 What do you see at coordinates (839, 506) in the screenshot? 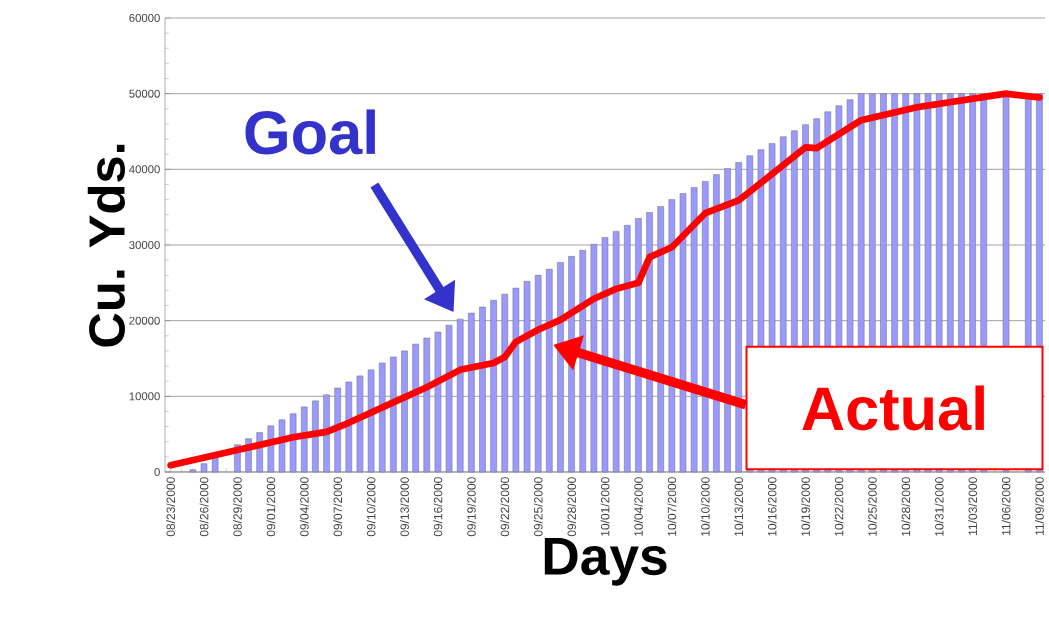
I see `x-tick-label: 10/22/2000` at bounding box center [839, 506].